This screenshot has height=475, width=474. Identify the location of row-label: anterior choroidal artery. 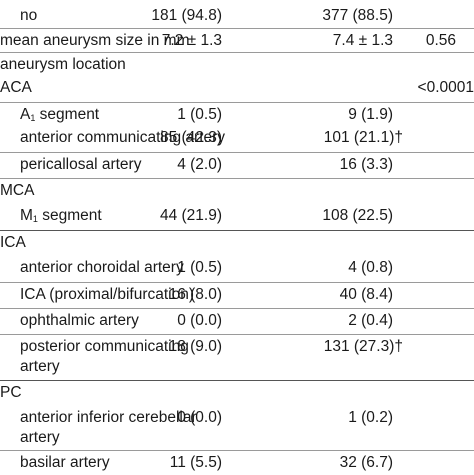
(102, 267).